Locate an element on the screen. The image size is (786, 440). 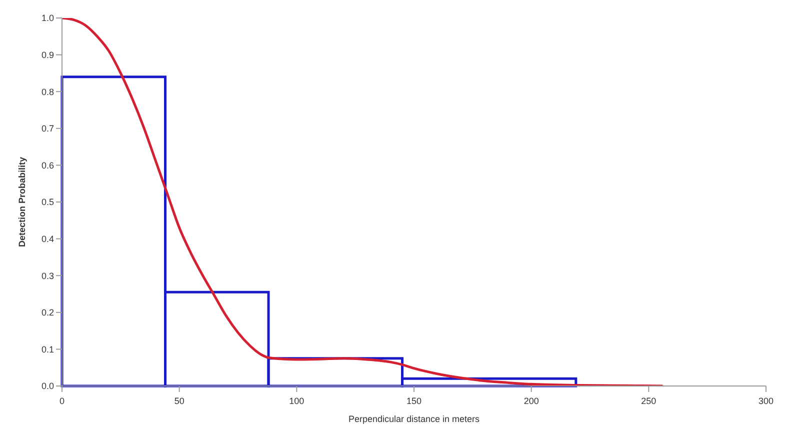
y-tick-label: 0.5 is located at coordinates (47, 202).